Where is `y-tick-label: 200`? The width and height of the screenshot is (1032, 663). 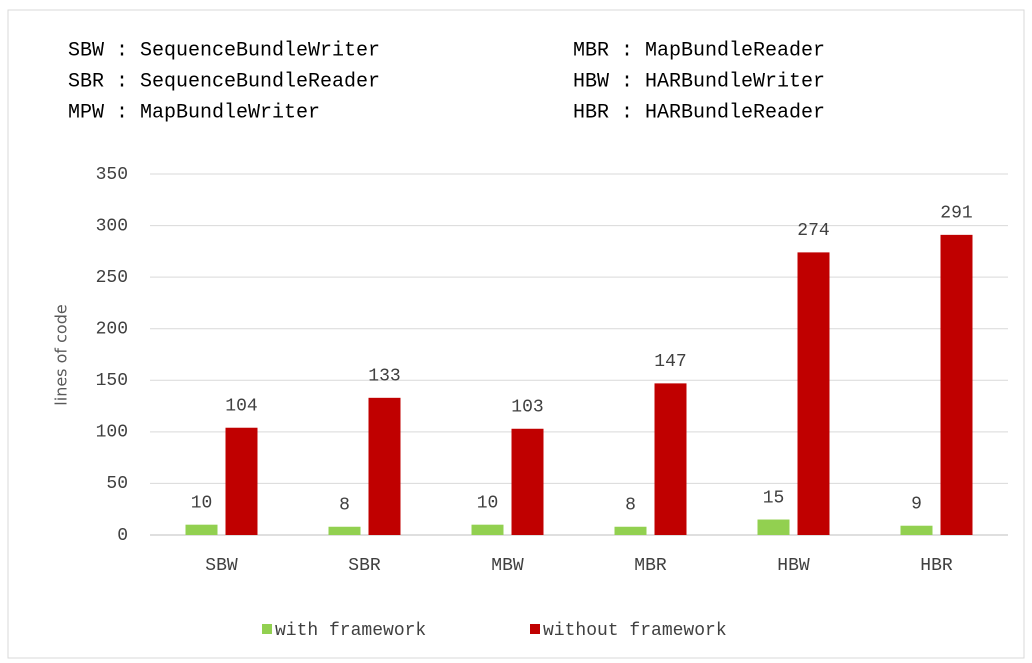 y-tick-label: 200 is located at coordinates (112, 329).